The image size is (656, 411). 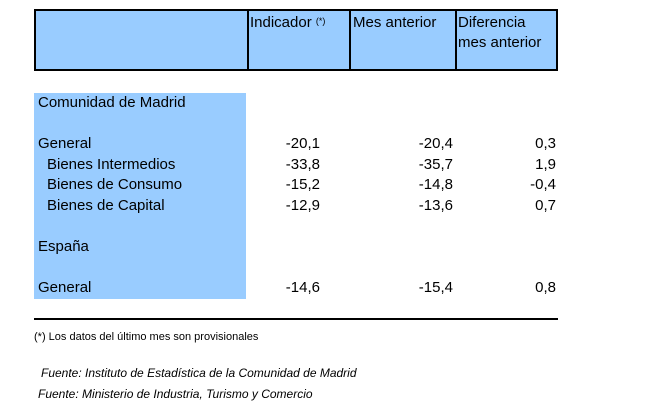 I want to click on header-mes-anterior: Mes anterior, so click(x=395, y=22).